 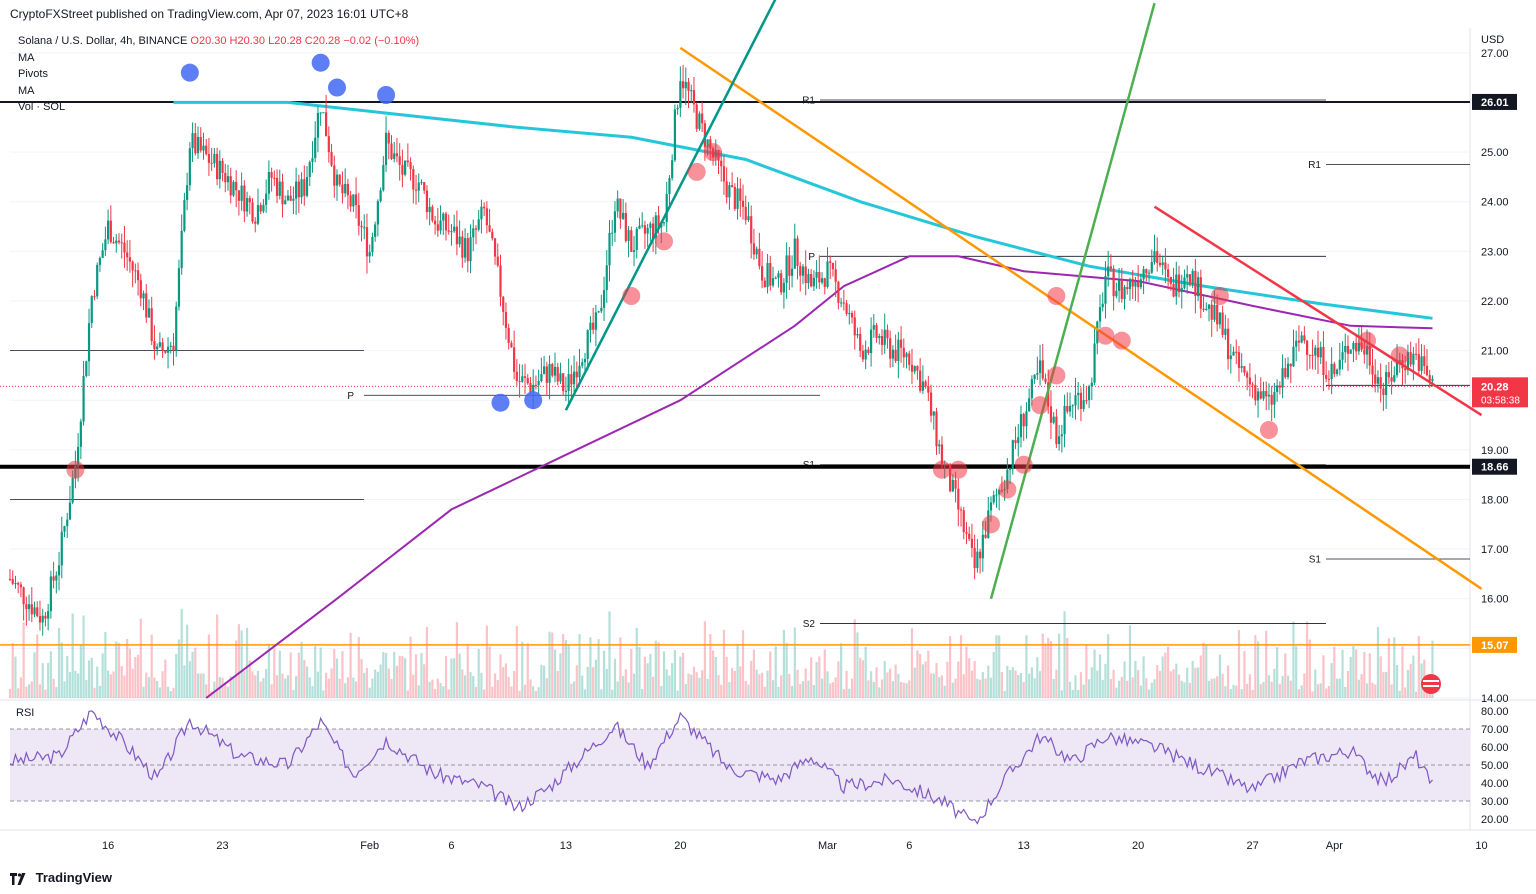 What do you see at coordinates (26, 57) in the screenshot?
I see `legend-indicator-ma-1: MA` at bounding box center [26, 57].